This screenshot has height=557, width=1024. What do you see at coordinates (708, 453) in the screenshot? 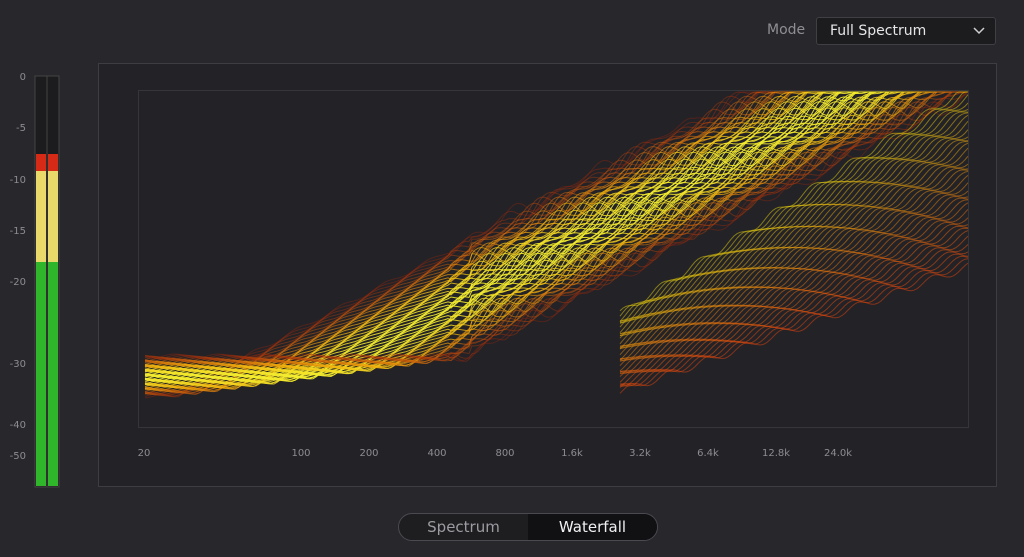
I see `frequency-label: 6.4k` at bounding box center [708, 453].